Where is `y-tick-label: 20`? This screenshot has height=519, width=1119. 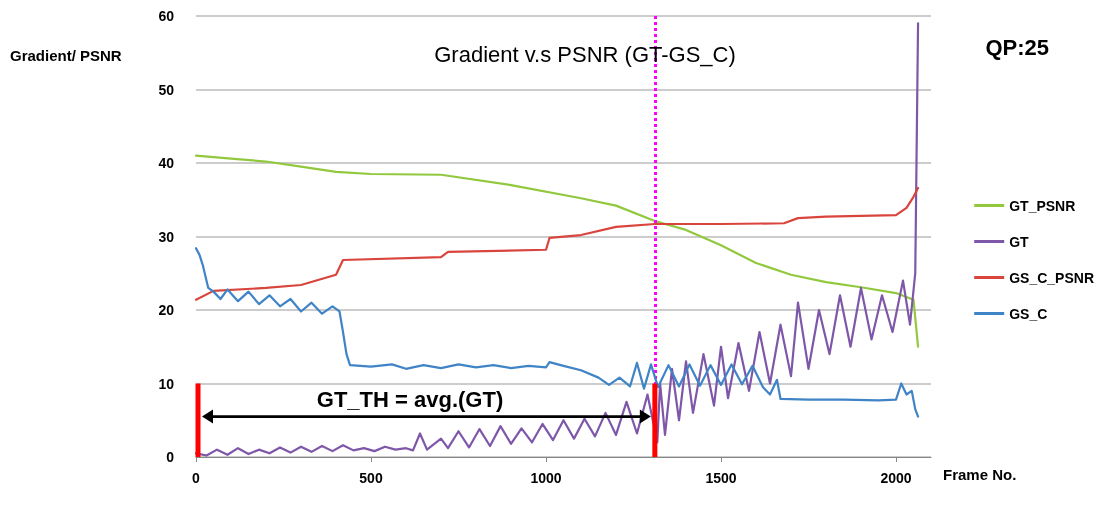 y-tick-label: 20 is located at coordinates (166, 310).